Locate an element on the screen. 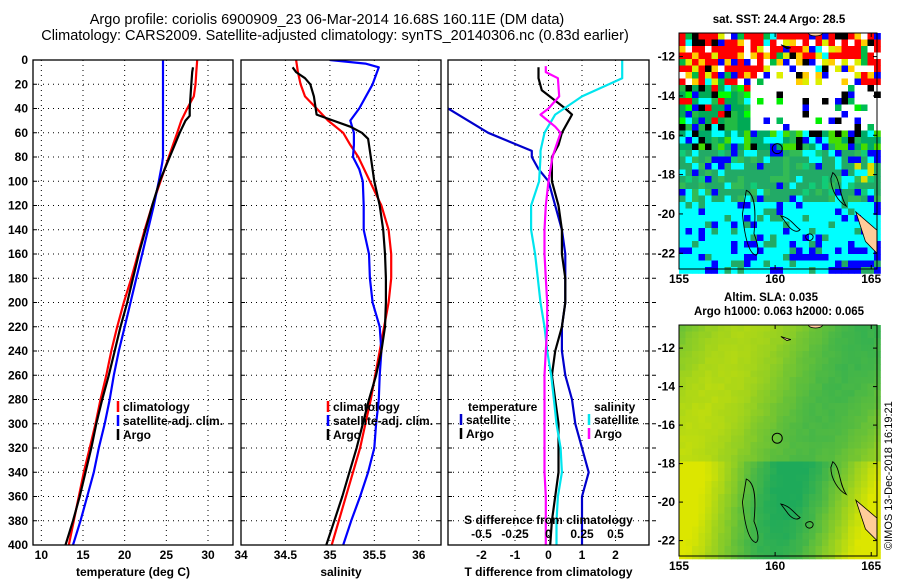  land-new-caledonia is located at coordinates (866, 520).